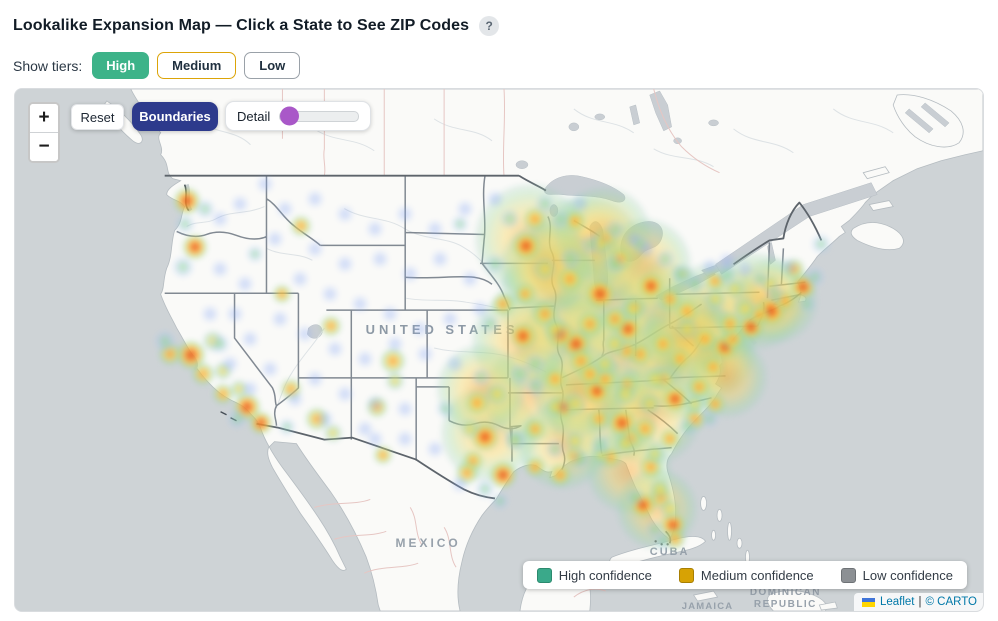 Image resolution: width=998 pixels, height=621 pixels. I want to click on tier-button-low: Low, so click(272, 65).